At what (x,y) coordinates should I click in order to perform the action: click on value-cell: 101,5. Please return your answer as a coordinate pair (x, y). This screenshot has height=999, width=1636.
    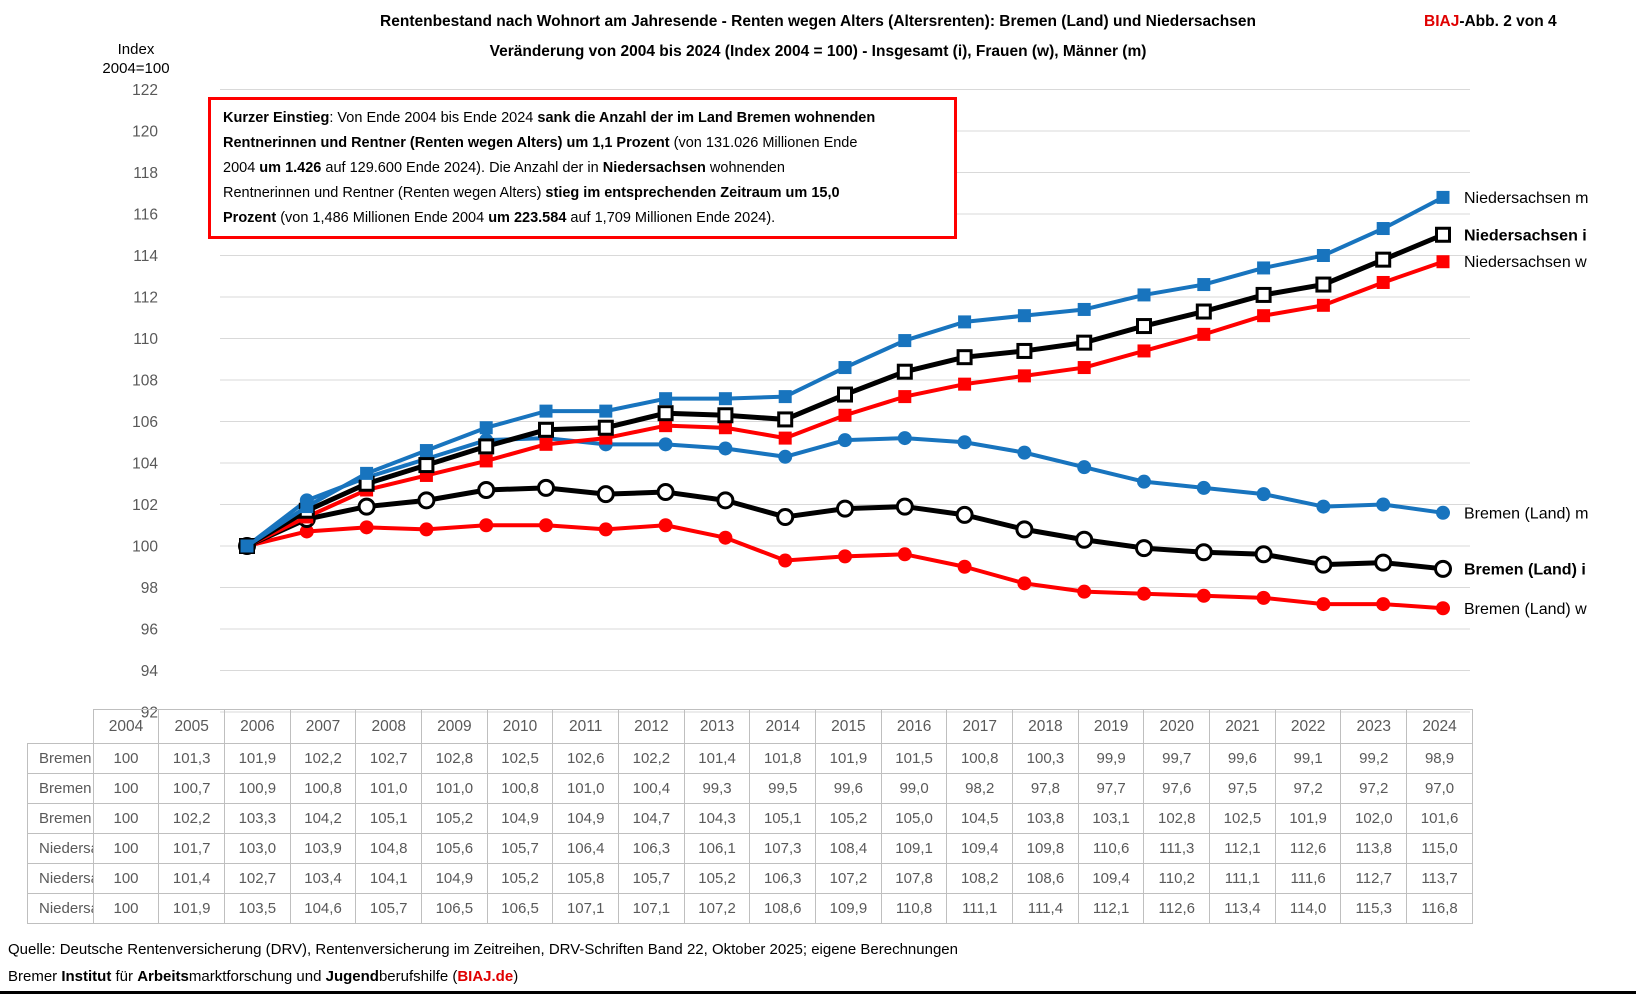
    Looking at the image, I should click on (914, 758).